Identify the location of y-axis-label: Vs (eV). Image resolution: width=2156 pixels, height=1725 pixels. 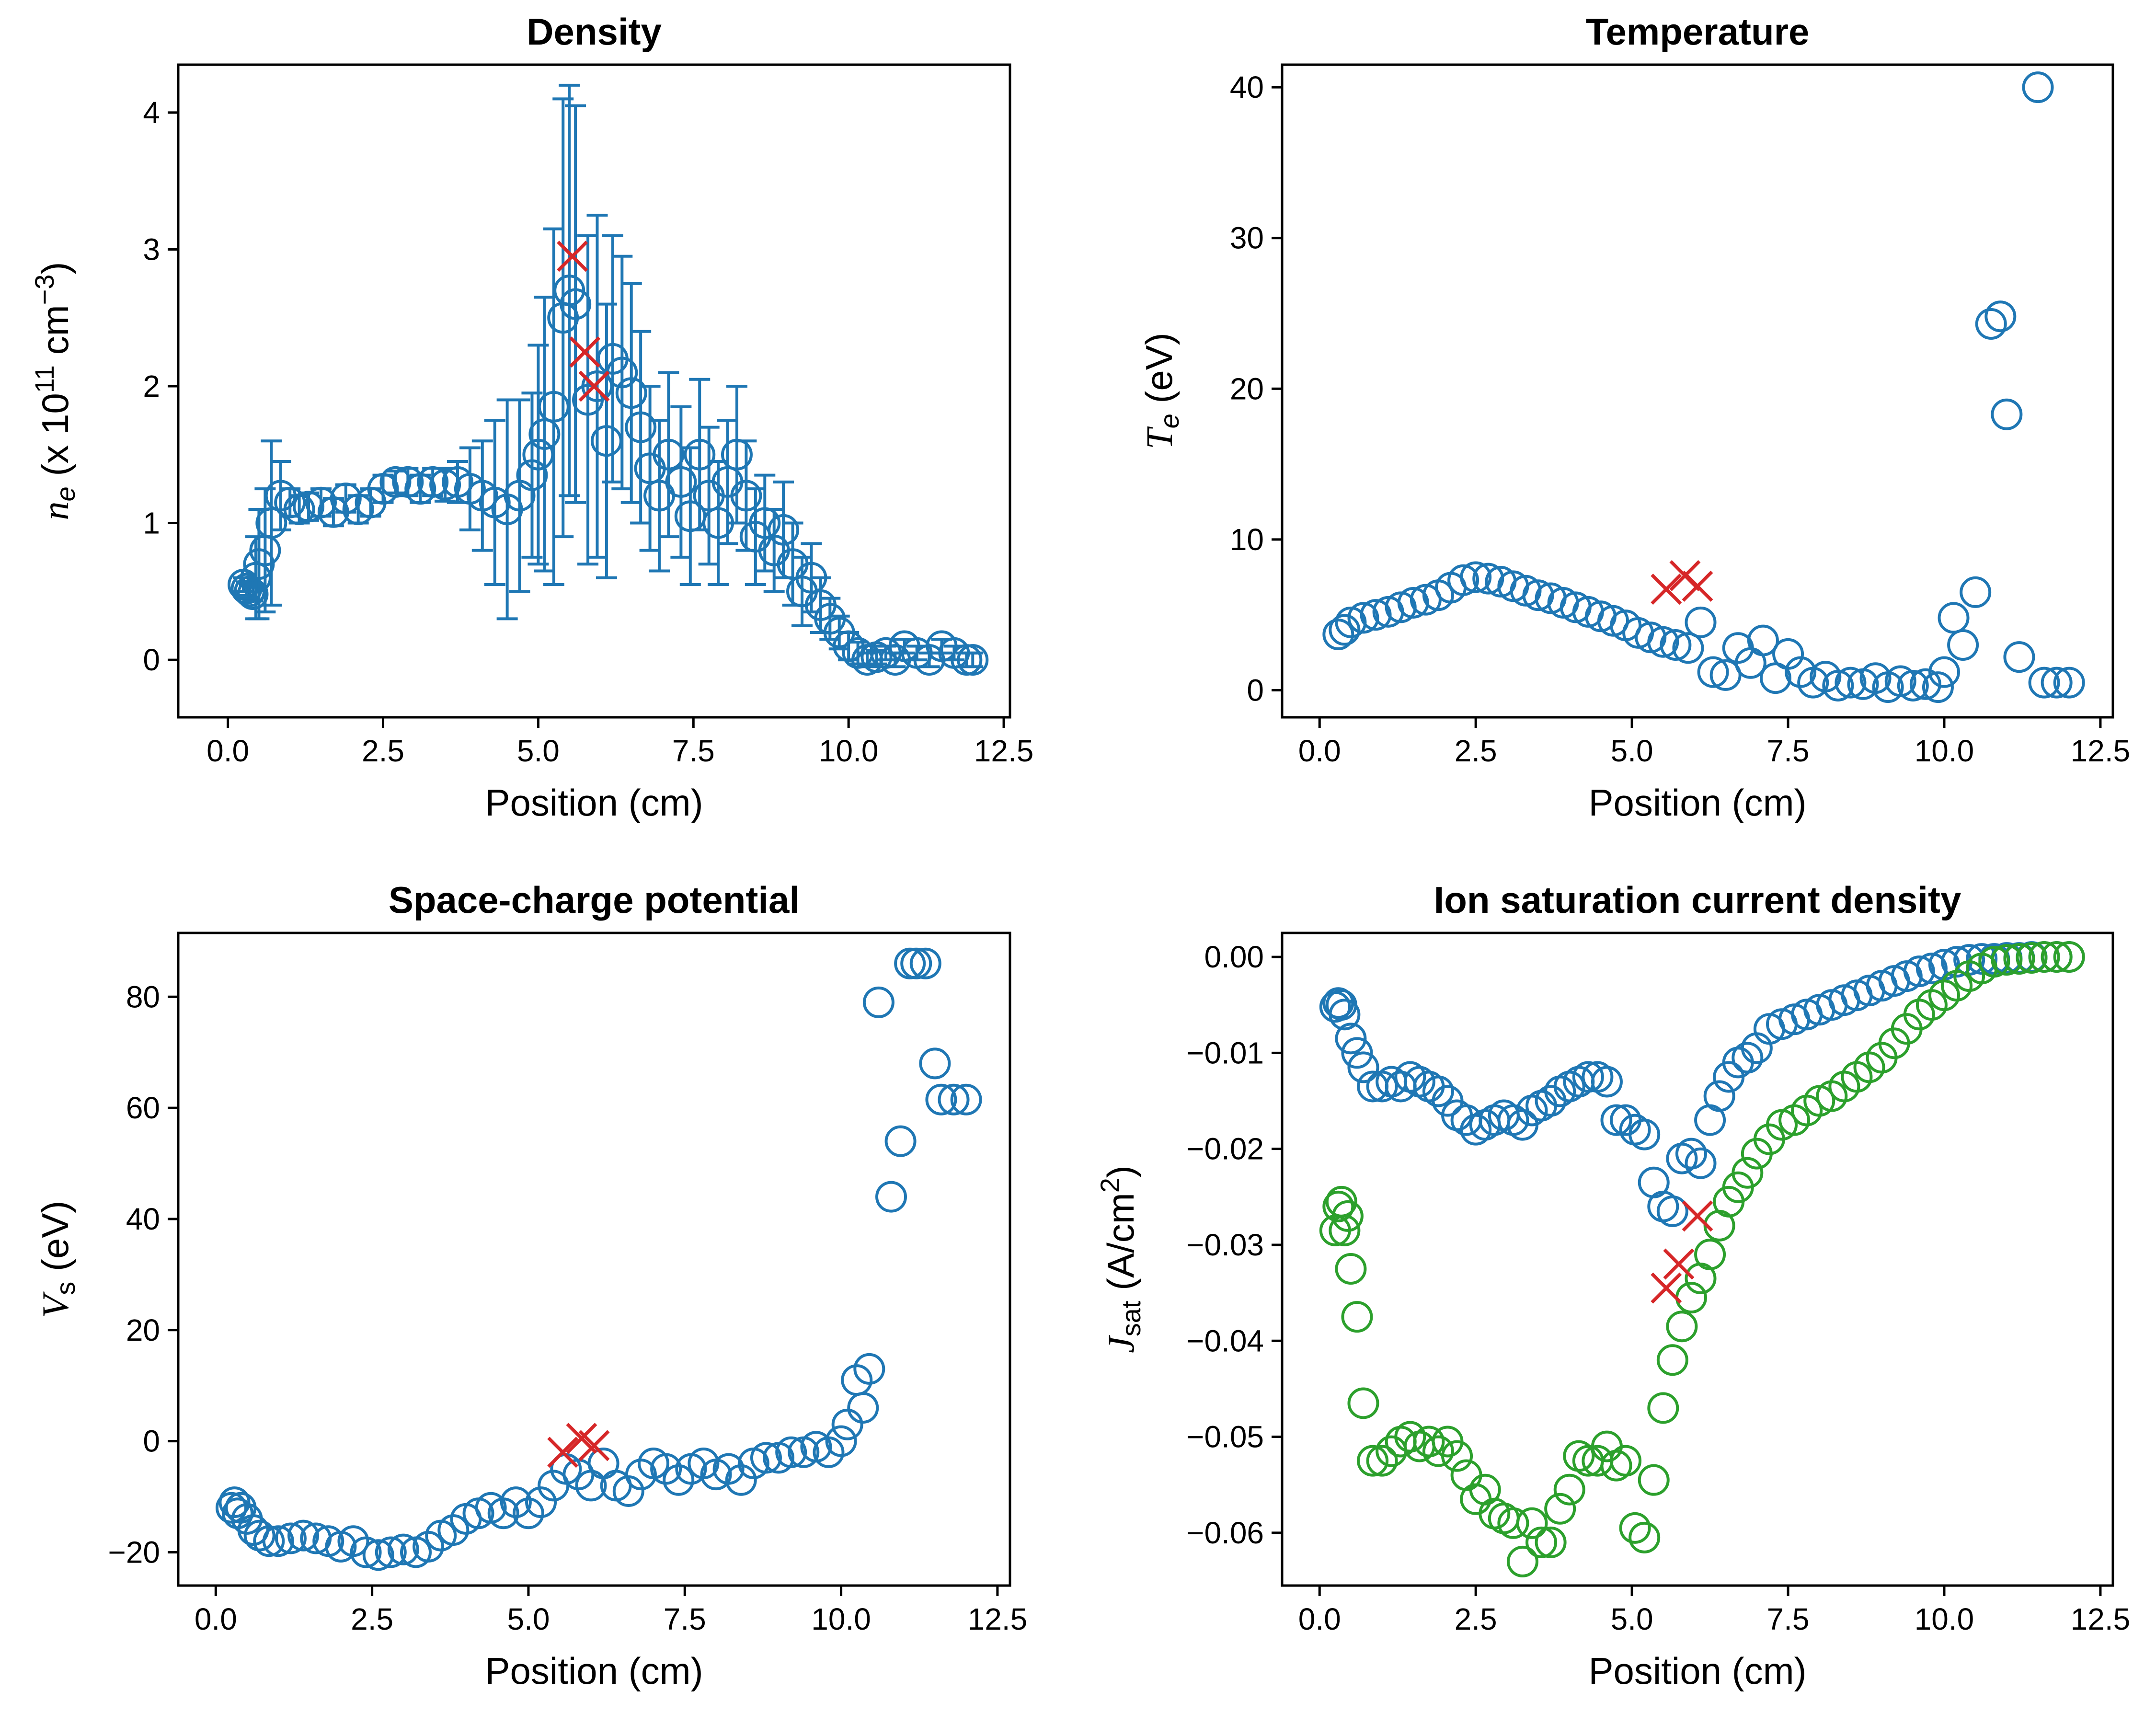
(57, 1259).